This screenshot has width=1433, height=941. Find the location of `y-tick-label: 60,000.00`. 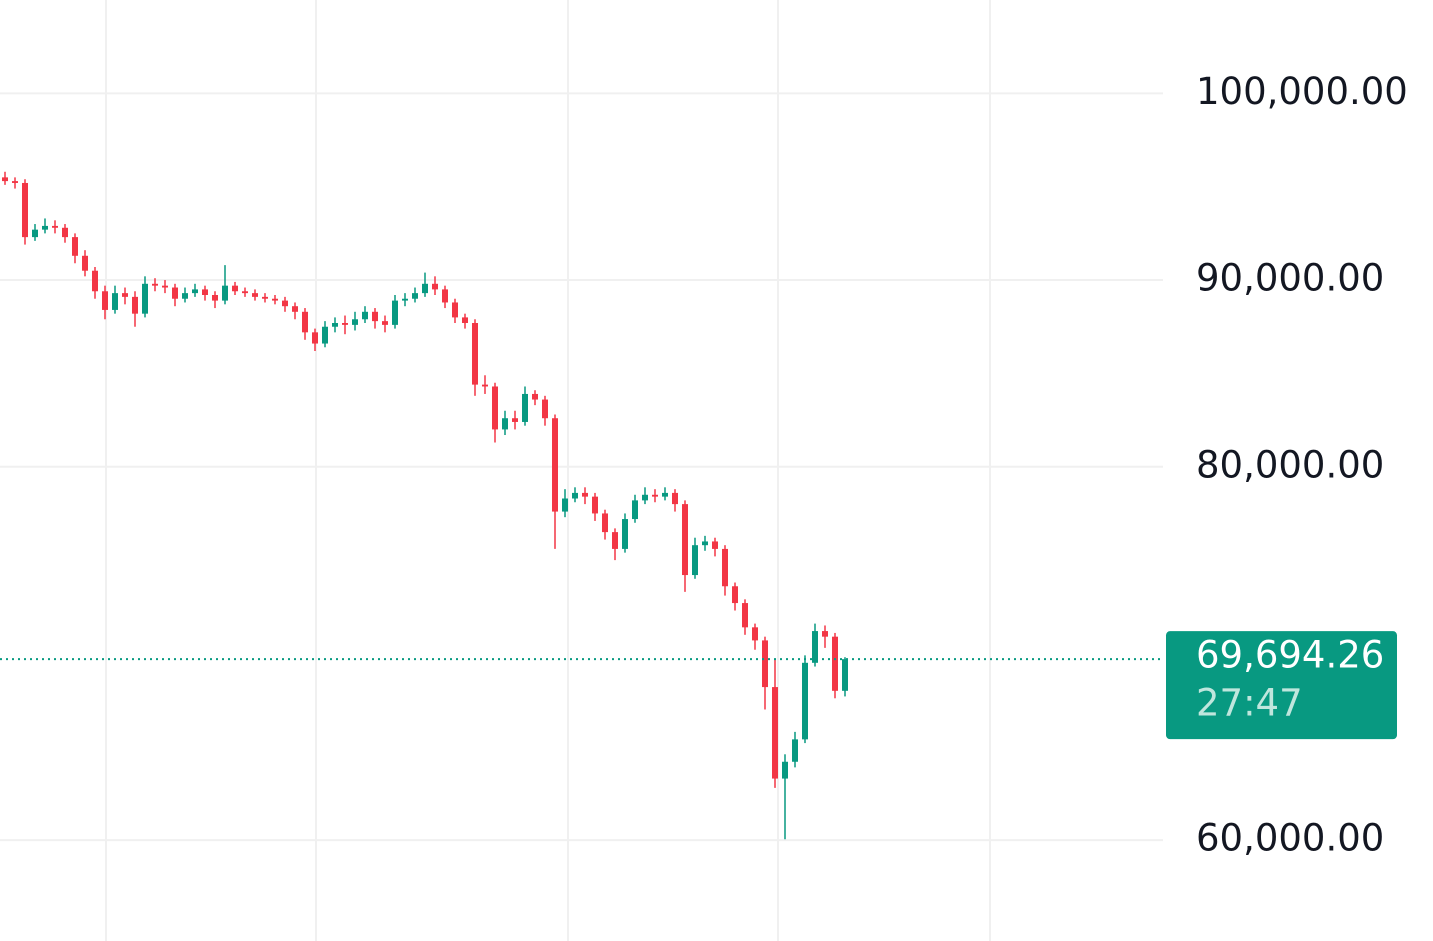

y-tick-label: 60,000.00 is located at coordinates (1290, 838).